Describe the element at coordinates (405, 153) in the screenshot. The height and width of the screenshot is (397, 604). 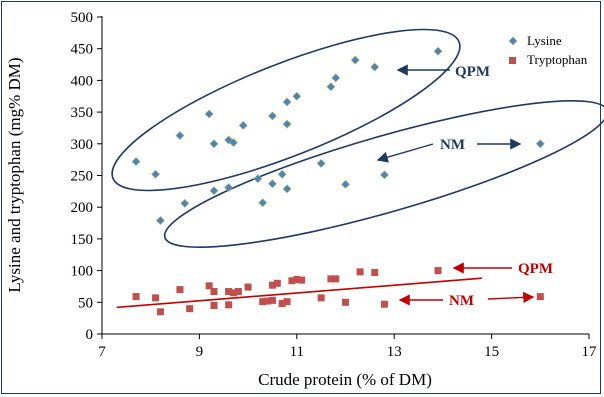
I see `annotation-nm-lysine-arrow-left` at that location.